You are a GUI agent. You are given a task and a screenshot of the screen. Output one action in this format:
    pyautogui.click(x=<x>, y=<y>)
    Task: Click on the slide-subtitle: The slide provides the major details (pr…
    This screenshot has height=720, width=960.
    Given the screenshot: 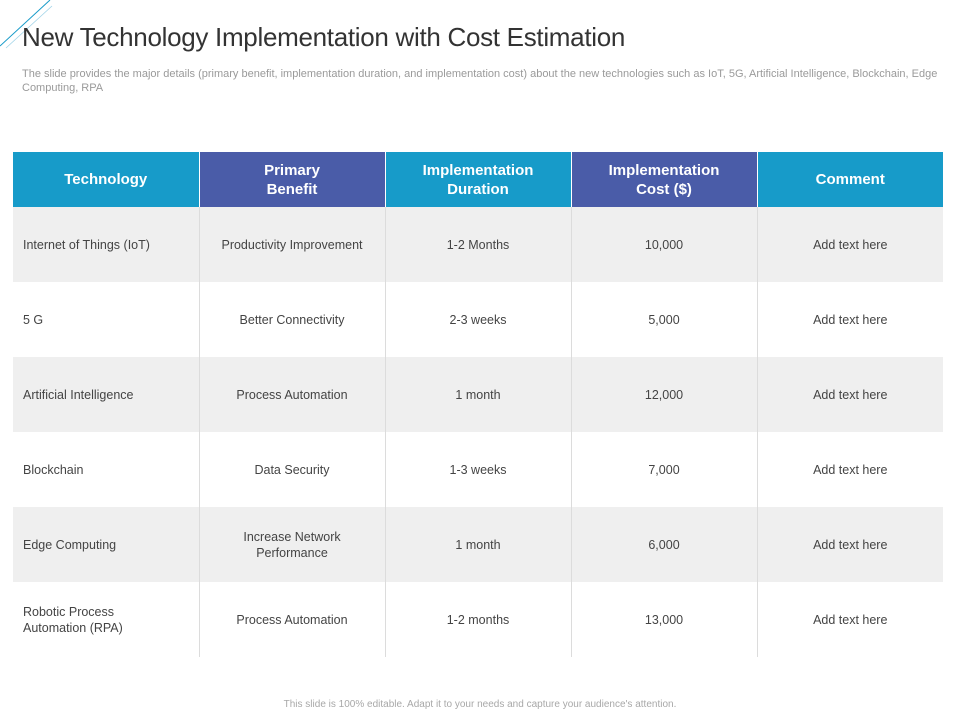 What is the action you would take?
    pyautogui.click(x=480, y=81)
    